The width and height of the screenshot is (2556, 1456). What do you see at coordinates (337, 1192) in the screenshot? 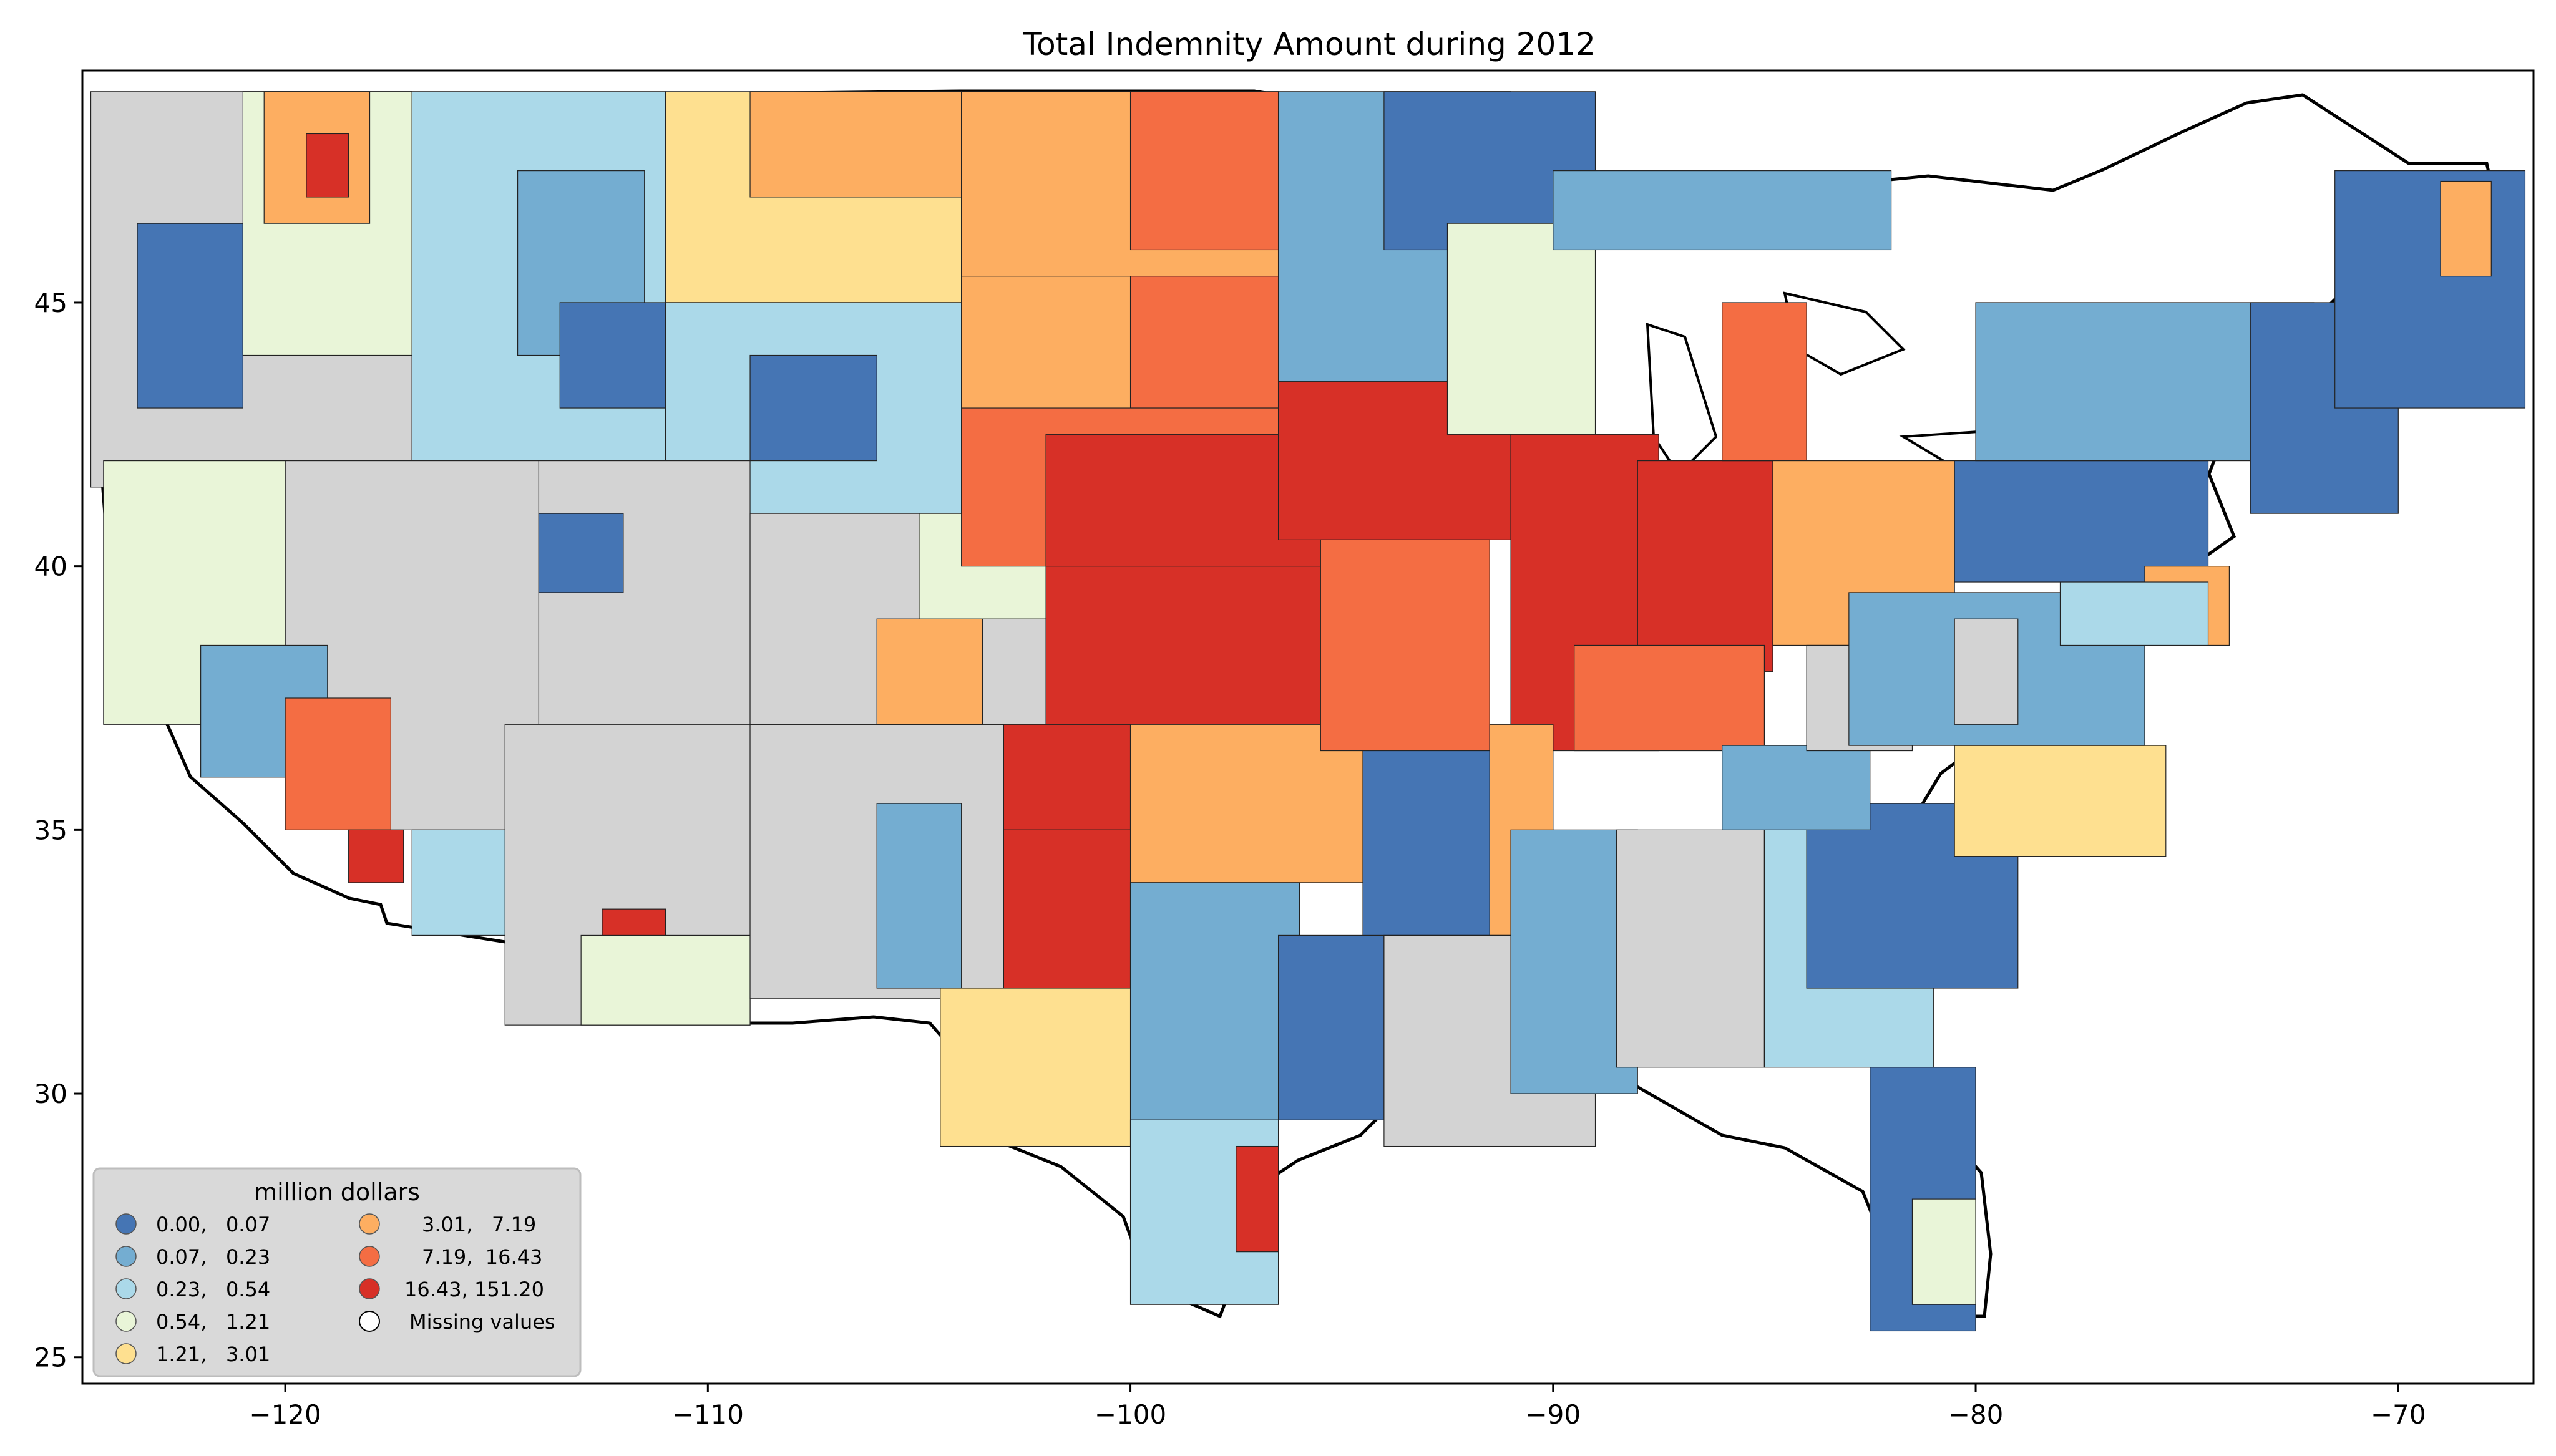
I see `legend-title: million dollars` at bounding box center [337, 1192].